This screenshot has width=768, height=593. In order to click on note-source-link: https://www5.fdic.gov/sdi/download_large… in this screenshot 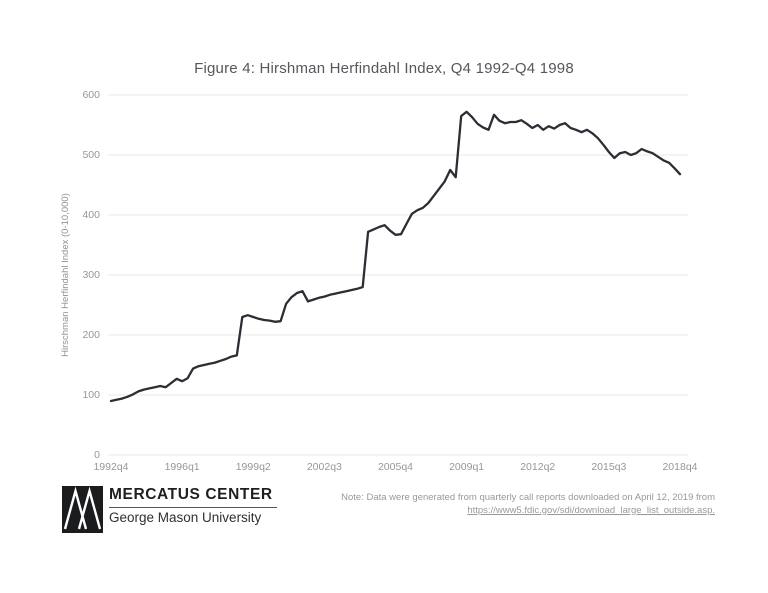, I will do `click(591, 510)`.